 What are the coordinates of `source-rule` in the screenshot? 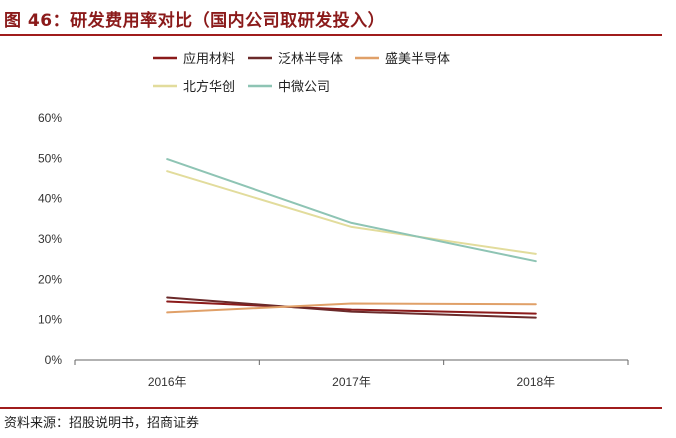 It's located at (331, 408).